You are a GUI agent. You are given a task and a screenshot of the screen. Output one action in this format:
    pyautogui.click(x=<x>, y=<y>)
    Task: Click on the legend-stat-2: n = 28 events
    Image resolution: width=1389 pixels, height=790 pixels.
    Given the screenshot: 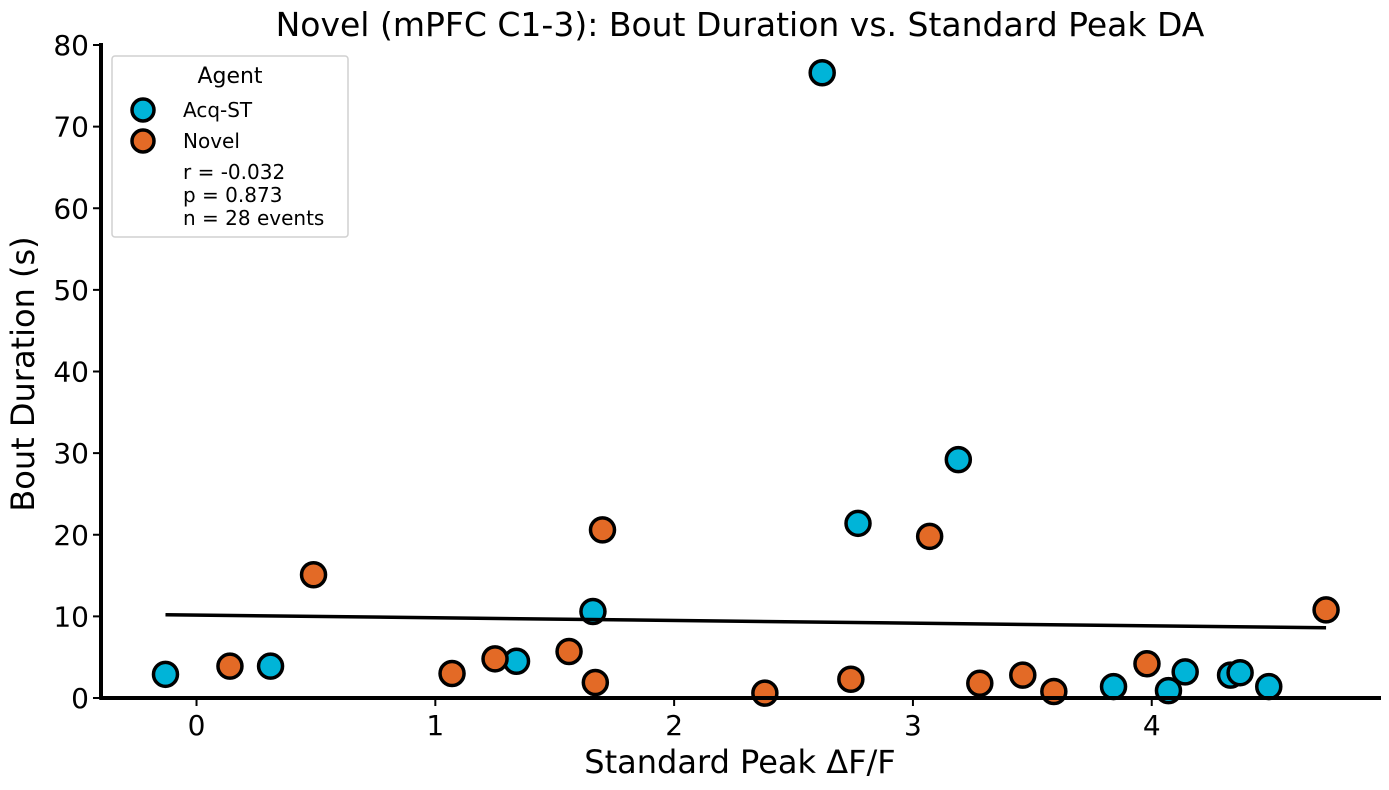 What is the action you would take?
    pyautogui.click(x=253, y=218)
    